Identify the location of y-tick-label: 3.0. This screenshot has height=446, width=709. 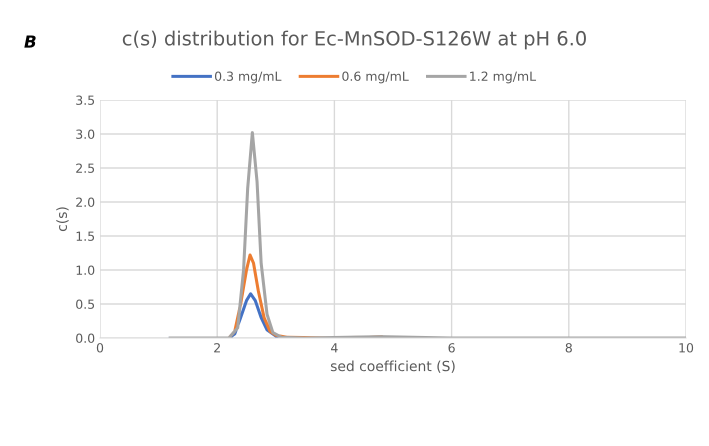
(85, 134).